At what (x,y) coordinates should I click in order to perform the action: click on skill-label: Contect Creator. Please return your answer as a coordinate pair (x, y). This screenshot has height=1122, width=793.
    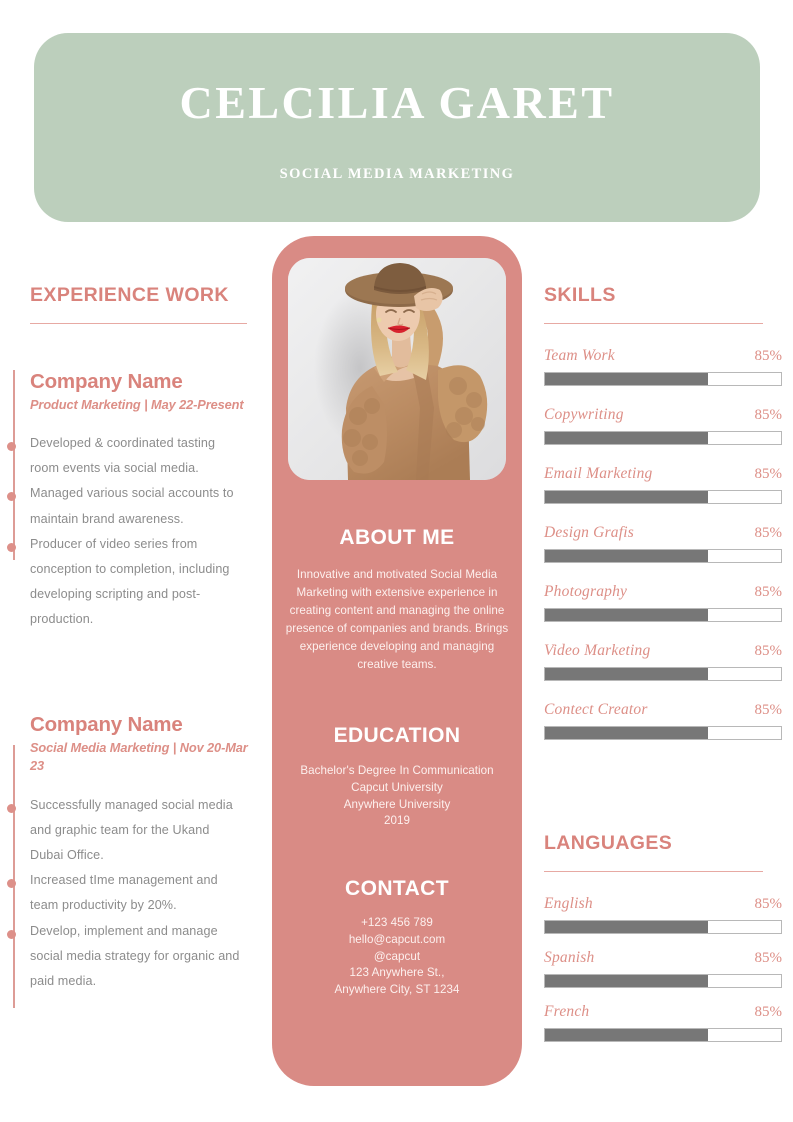
    Looking at the image, I should click on (596, 709).